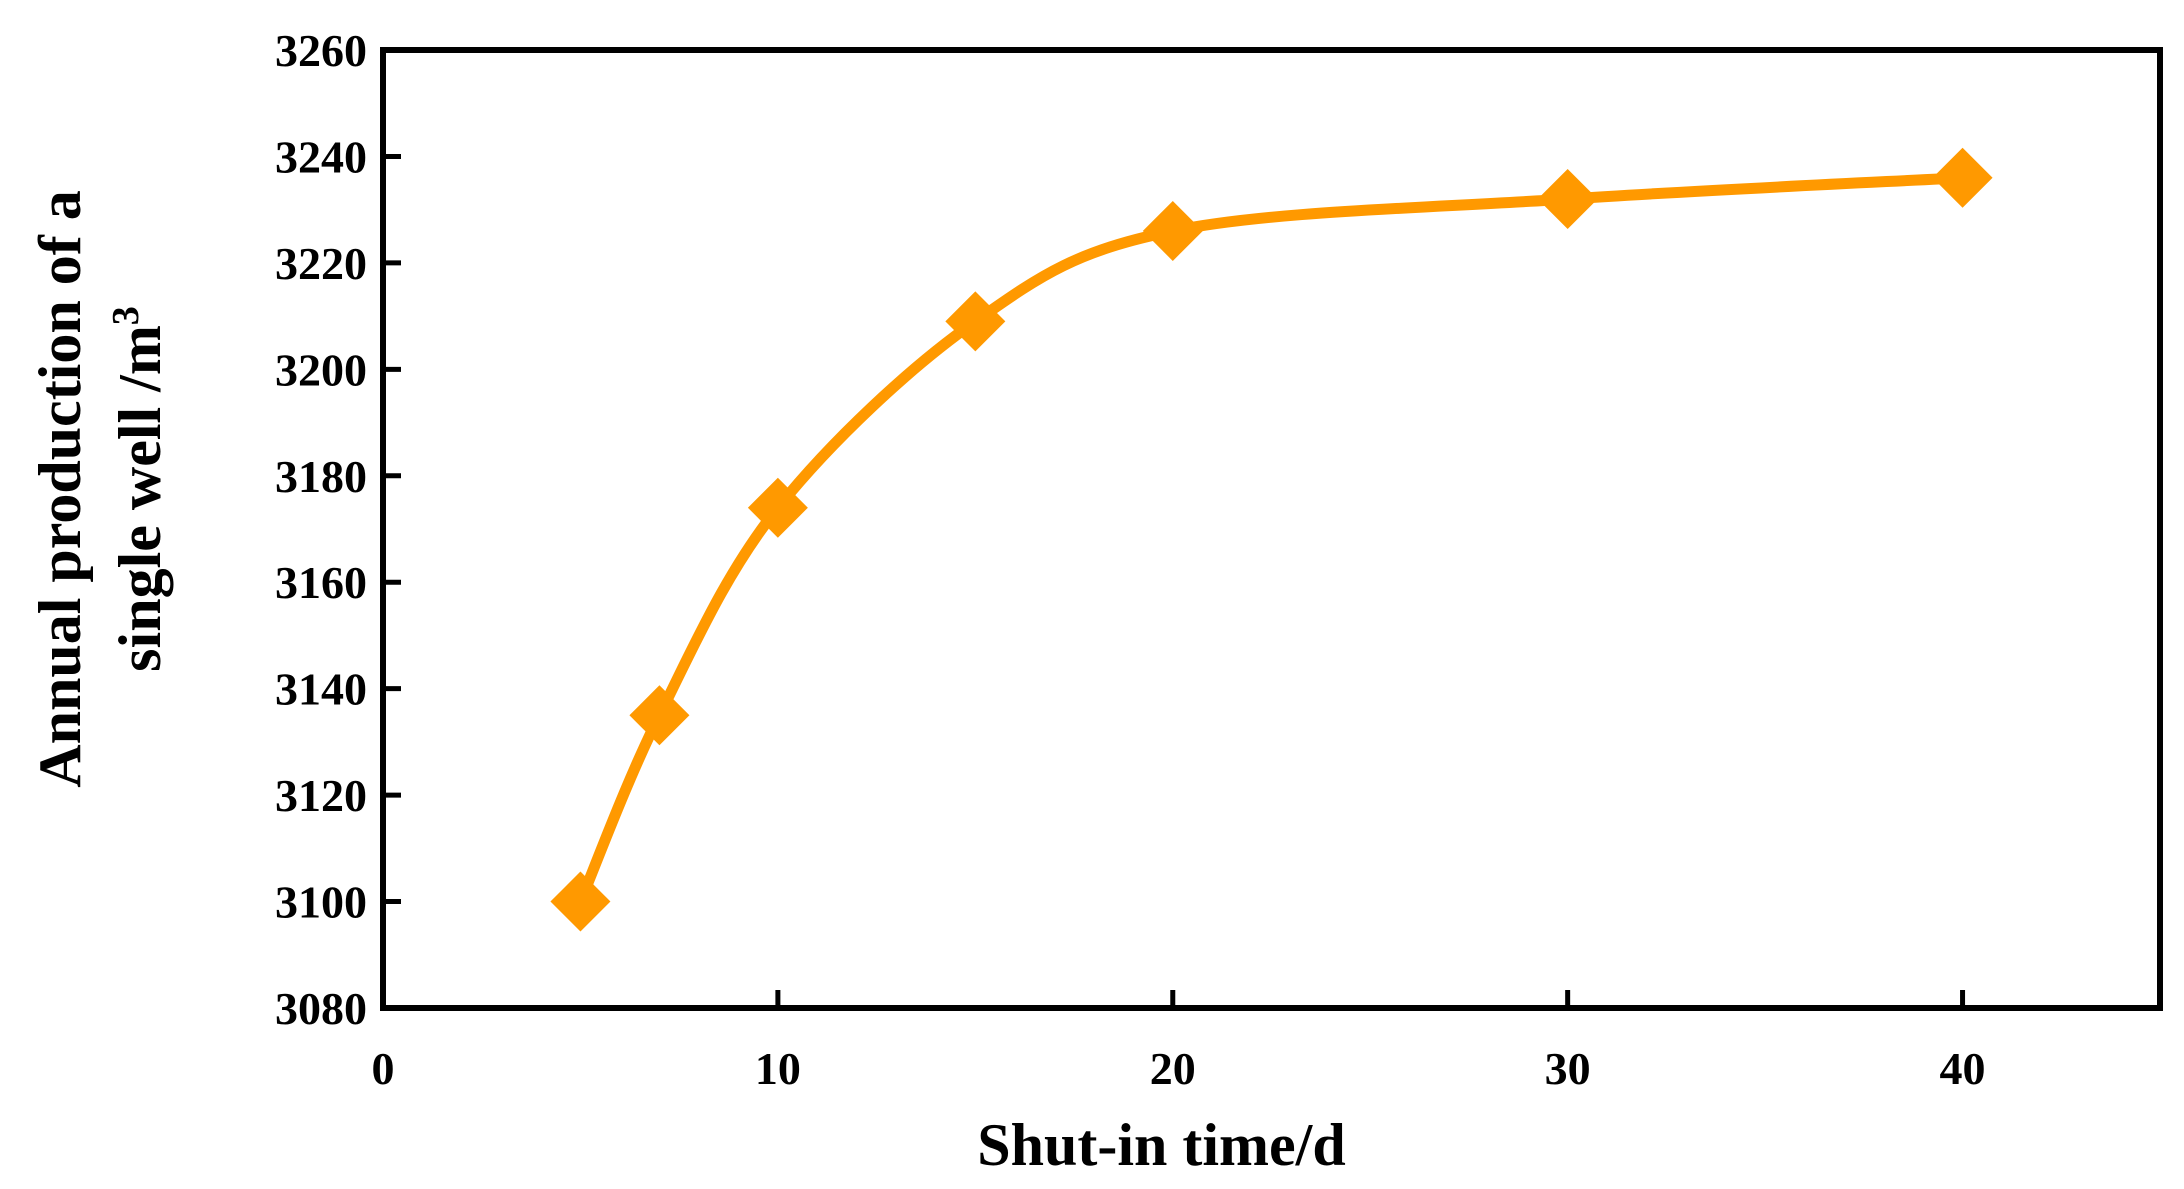  What do you see at coordinates (321, 795) in the screenshot?
I see `y-tick-label: 3120` at bounding box center [321, 795].